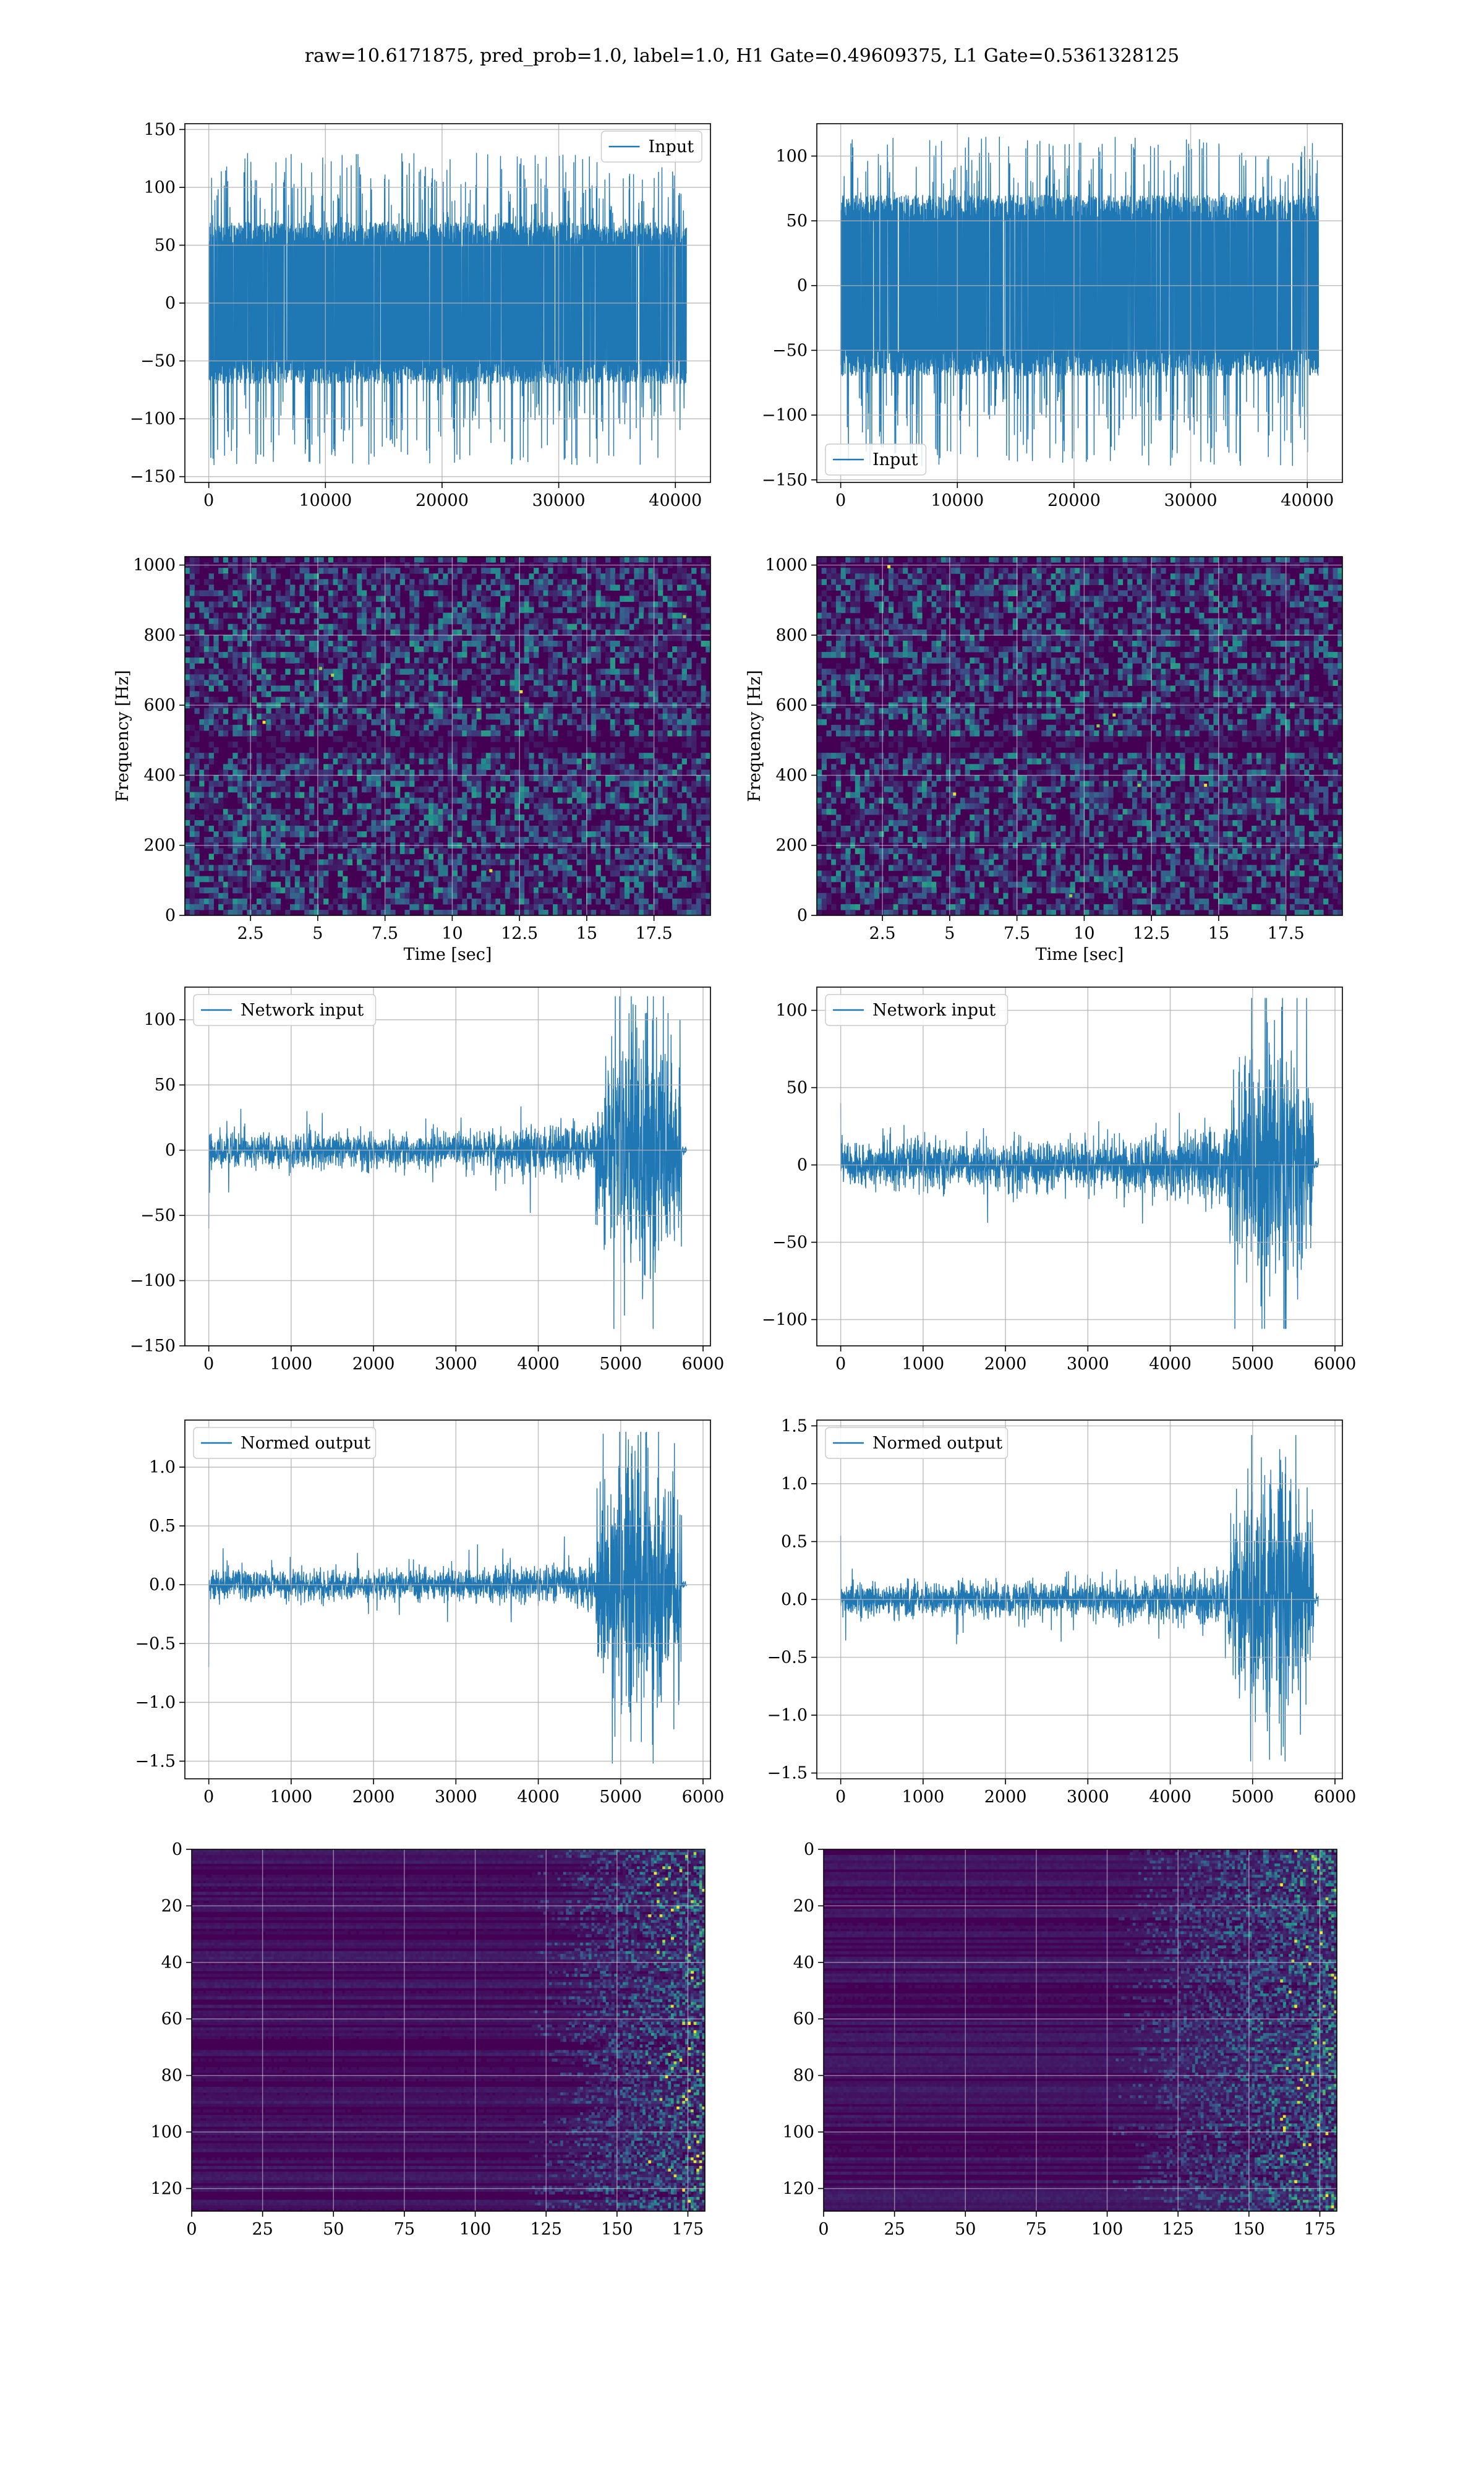 The height and width of the screenshot is (2474, 1484). What do you see at coordinates (171, 2019) in the screenshot?
I see `y-tick-label: 60` at bounding box center [171, 2019].